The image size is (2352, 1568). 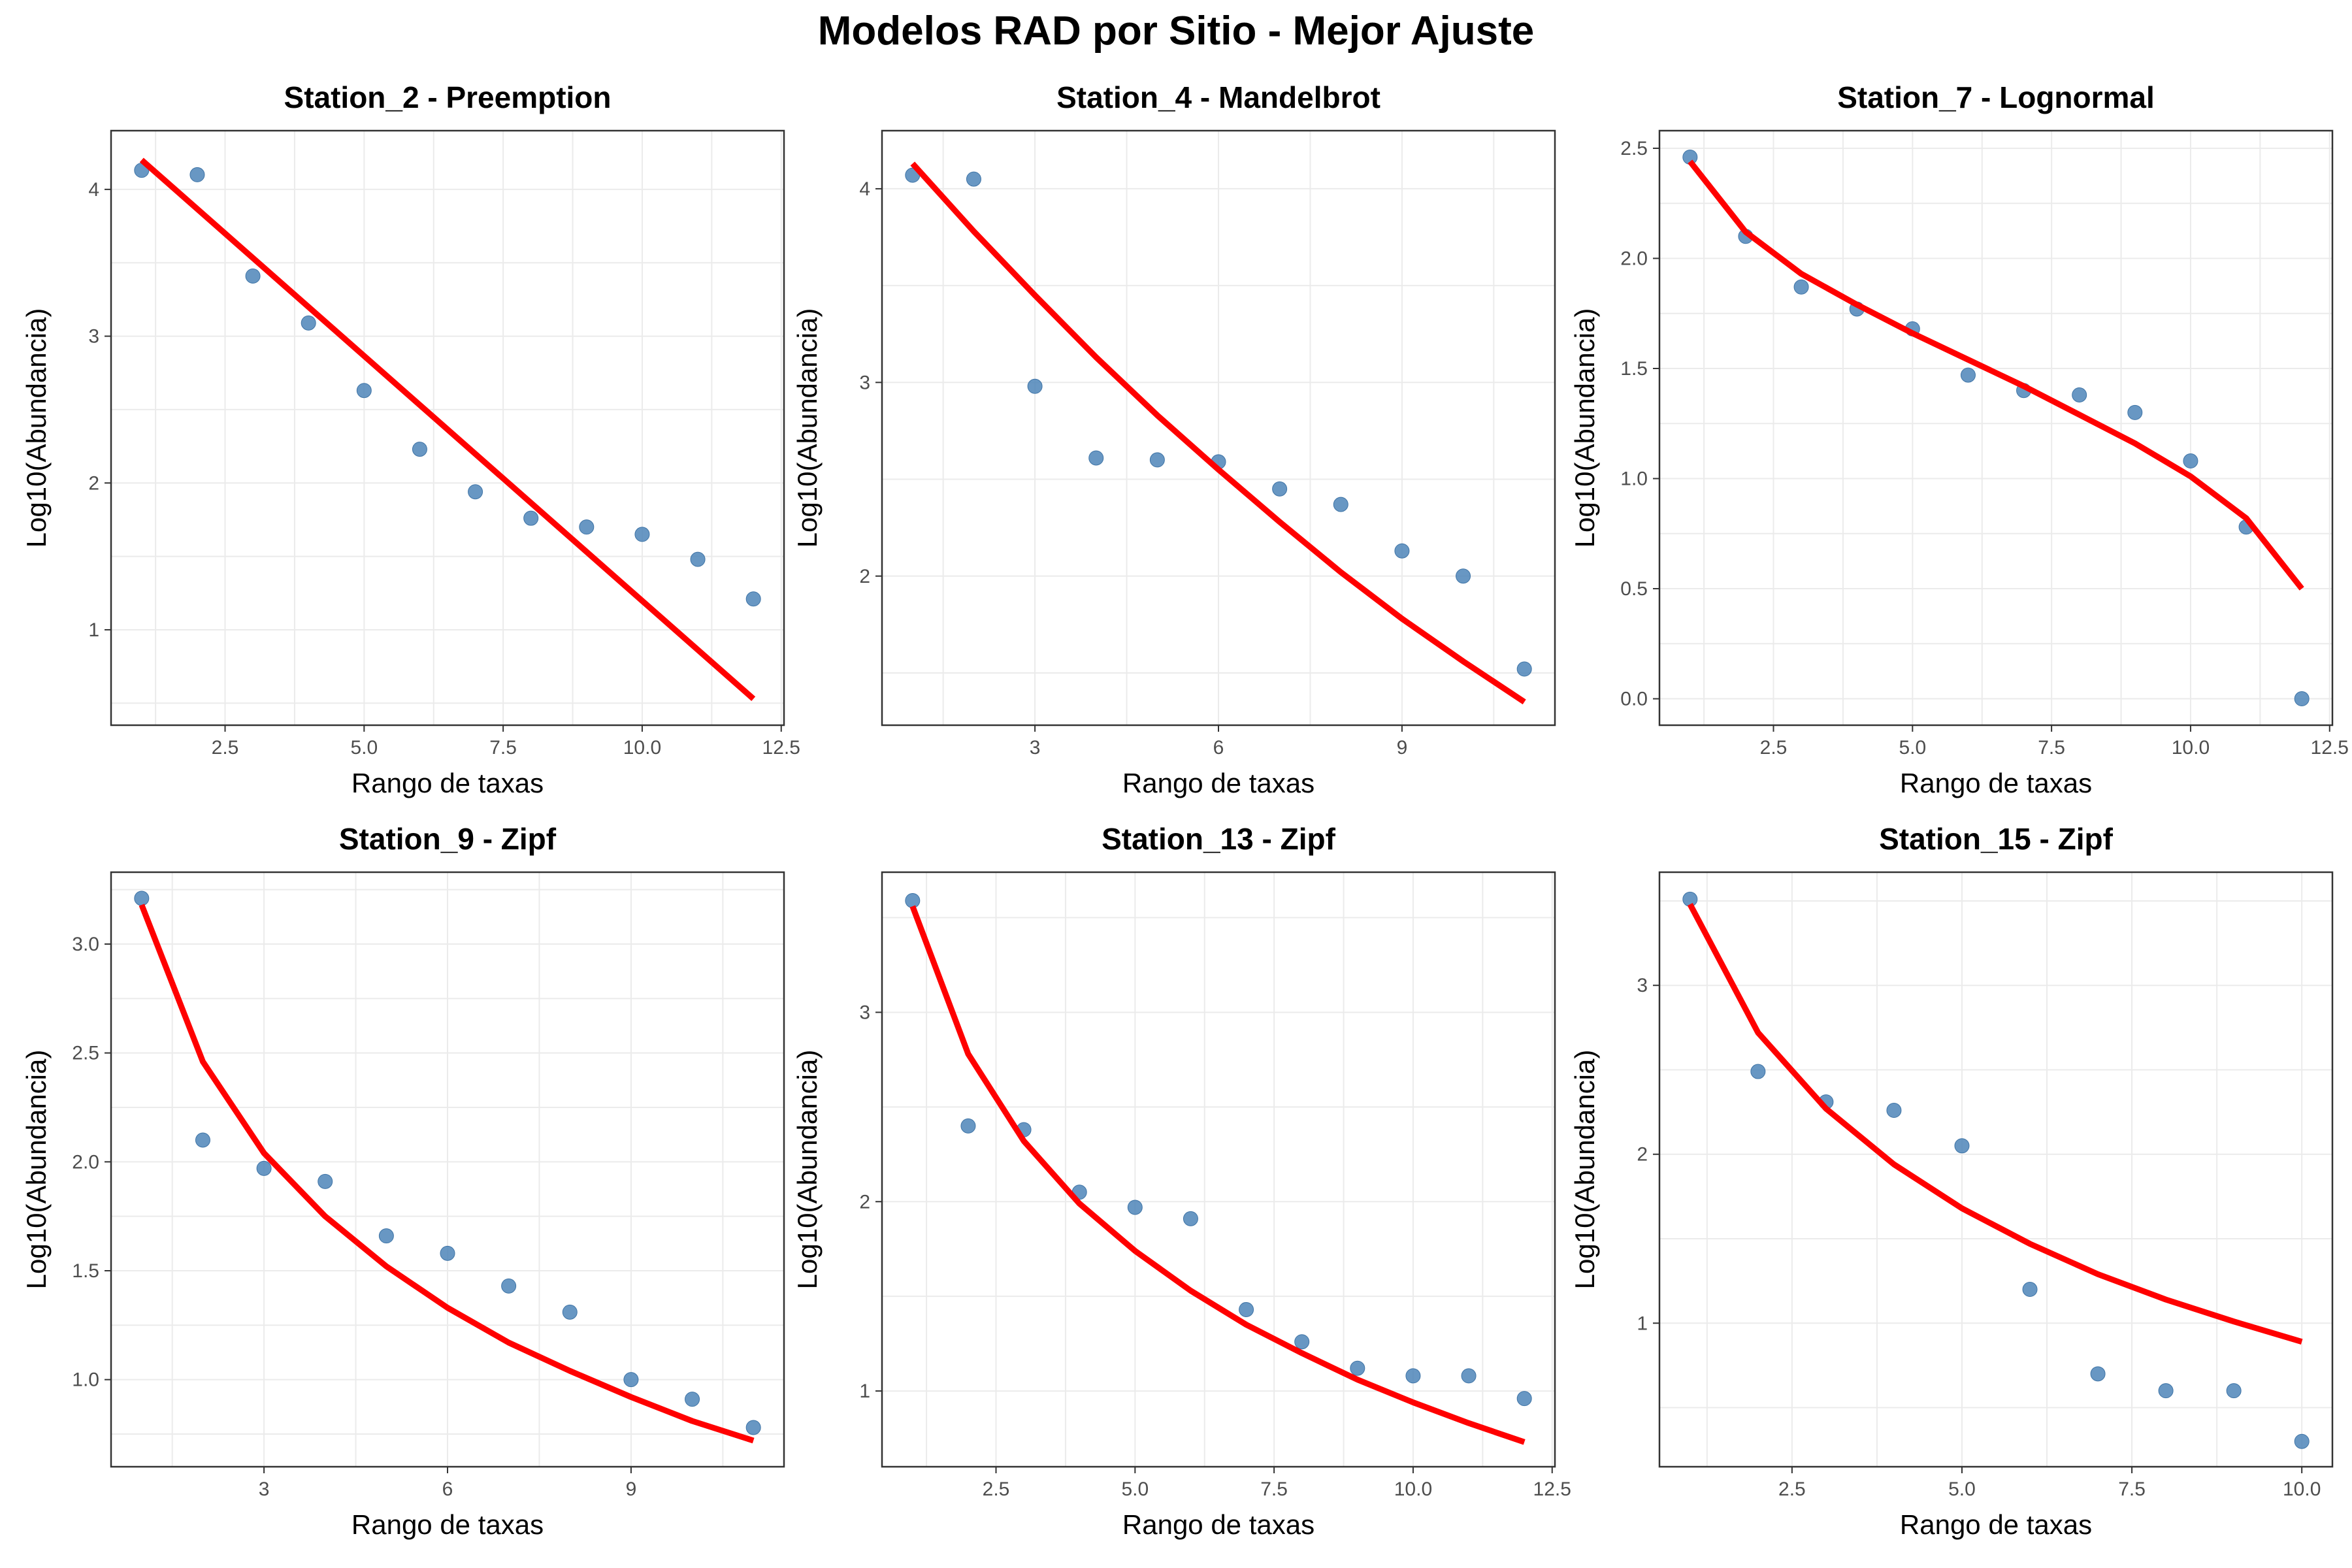 What do you see at coordinates (1634, 699) in the screenshot?
I see `y-tick-label: 0.0` at bounding box center [1634, 699].